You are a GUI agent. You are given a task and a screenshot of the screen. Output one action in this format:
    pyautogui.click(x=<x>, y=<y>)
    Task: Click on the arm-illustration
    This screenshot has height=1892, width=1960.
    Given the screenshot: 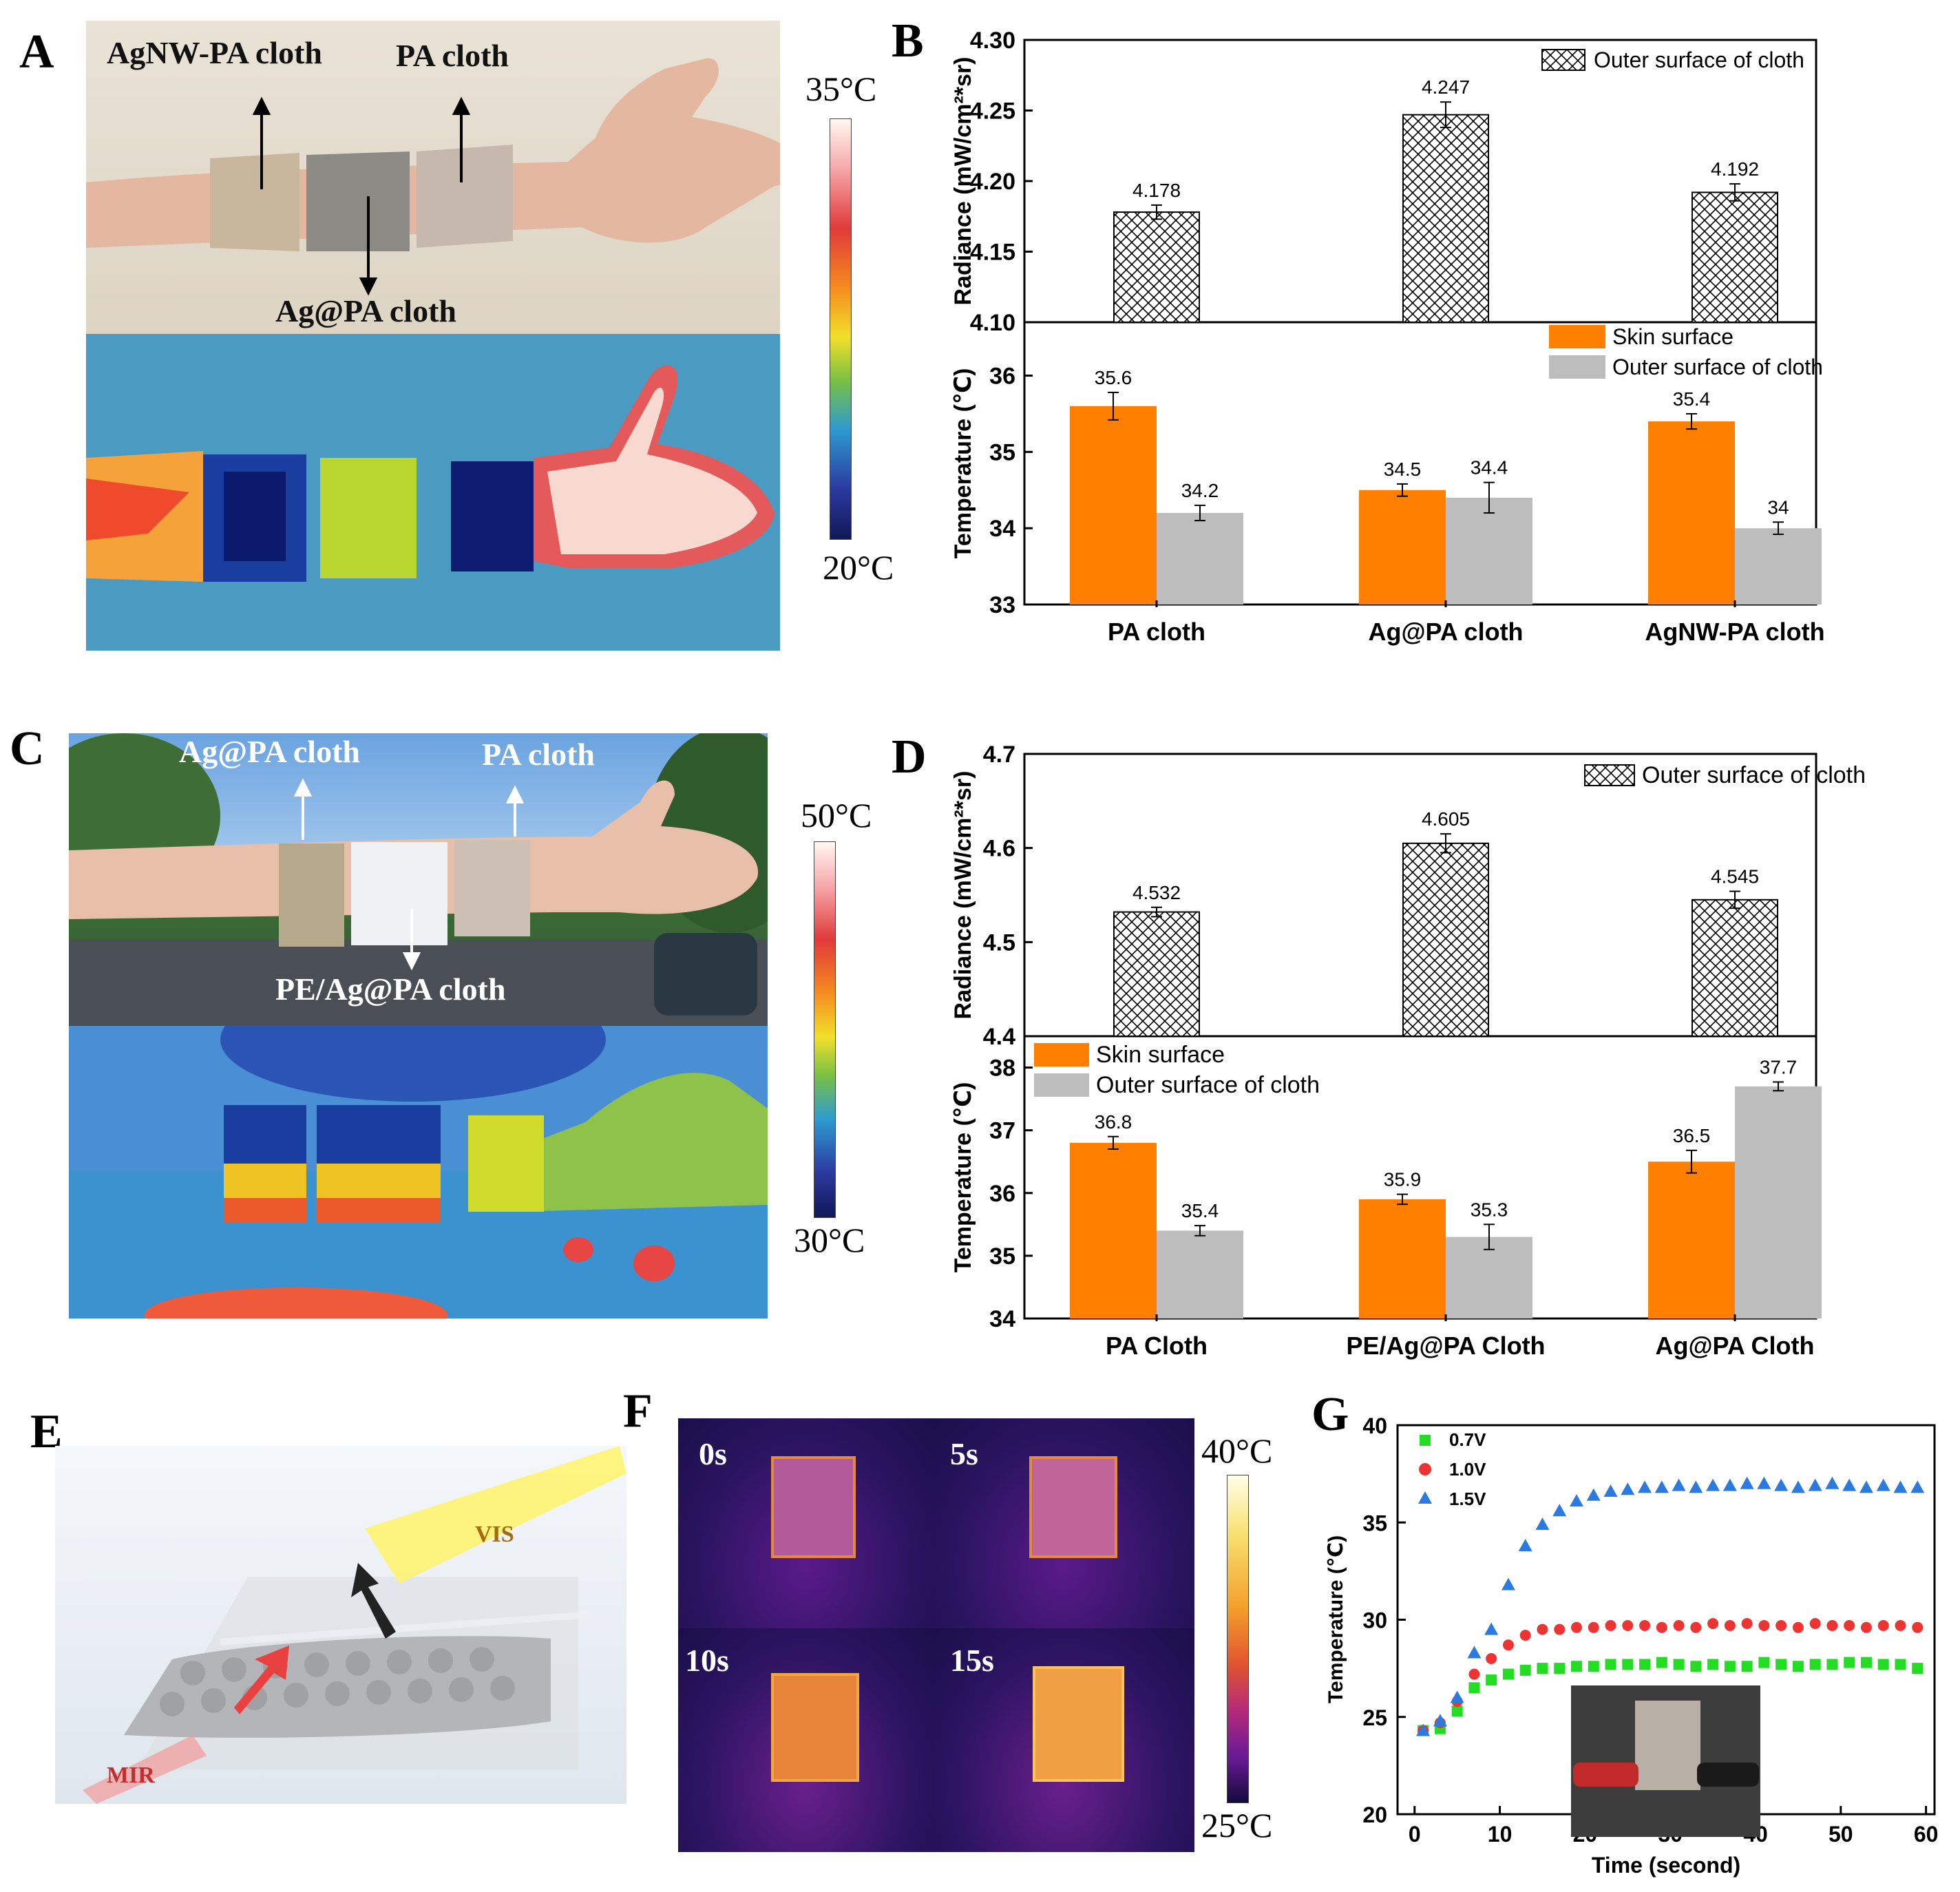 What is the action you would take?
    pyautogui.click(x=433, y=154)
    